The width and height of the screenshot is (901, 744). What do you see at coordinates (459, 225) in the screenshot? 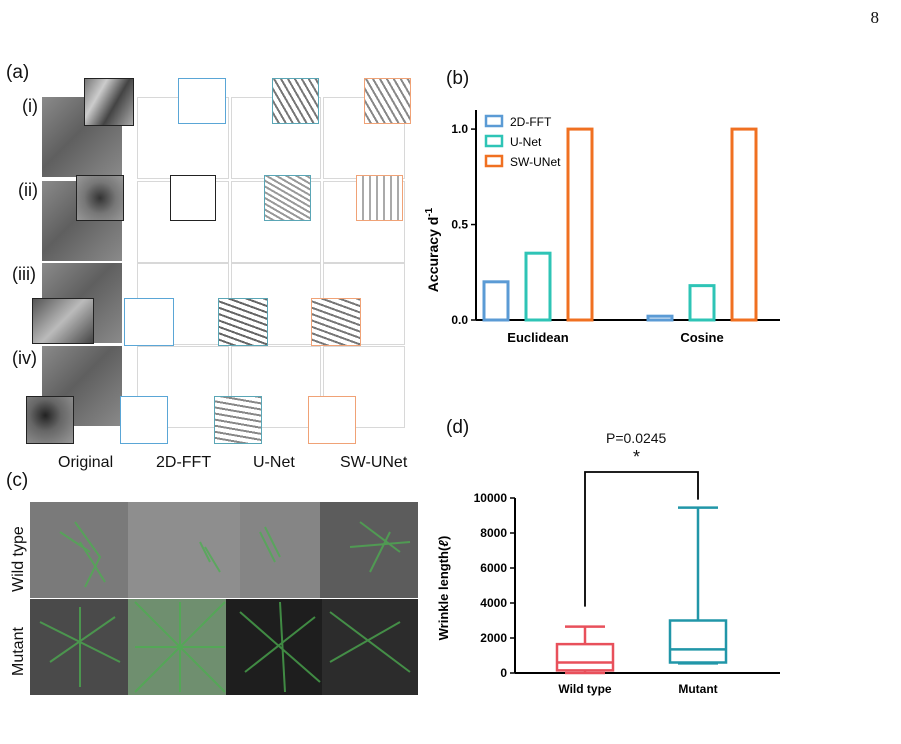
I see `y-tick-label: 0.5` at bounding box center [459, 225].